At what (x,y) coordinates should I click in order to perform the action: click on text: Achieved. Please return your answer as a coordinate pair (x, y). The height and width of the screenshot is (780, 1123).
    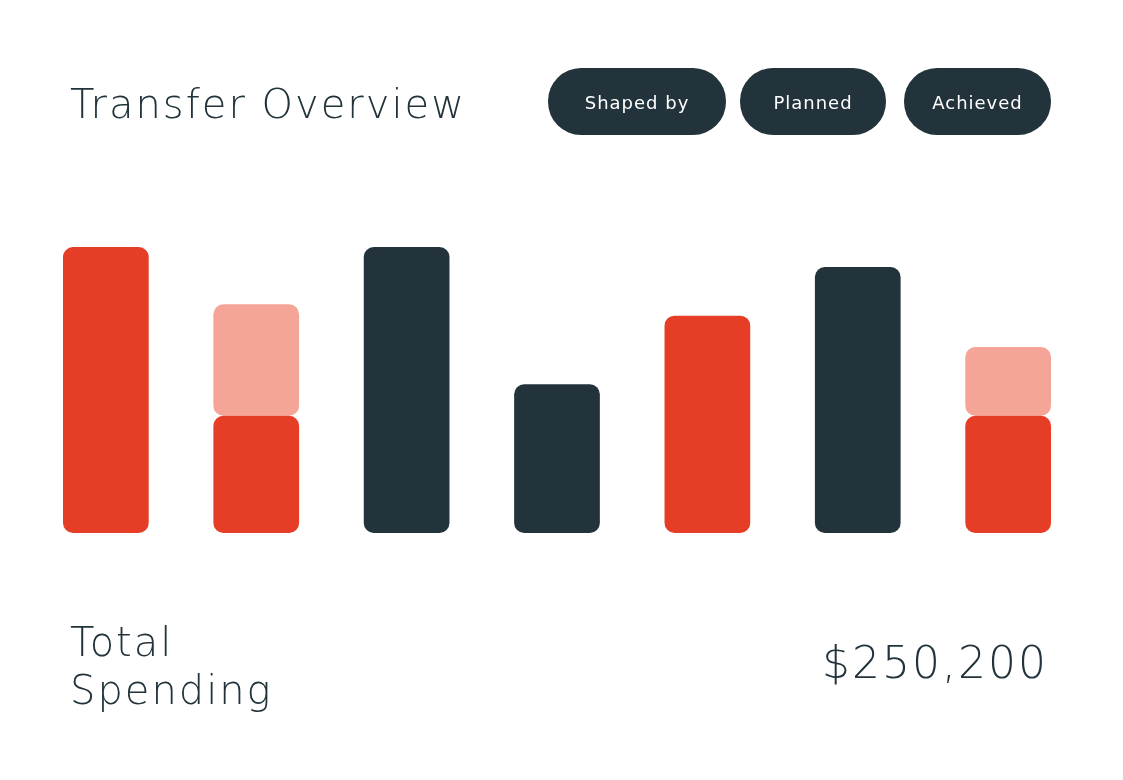
    Looking at the image, I should click on (977, 102).